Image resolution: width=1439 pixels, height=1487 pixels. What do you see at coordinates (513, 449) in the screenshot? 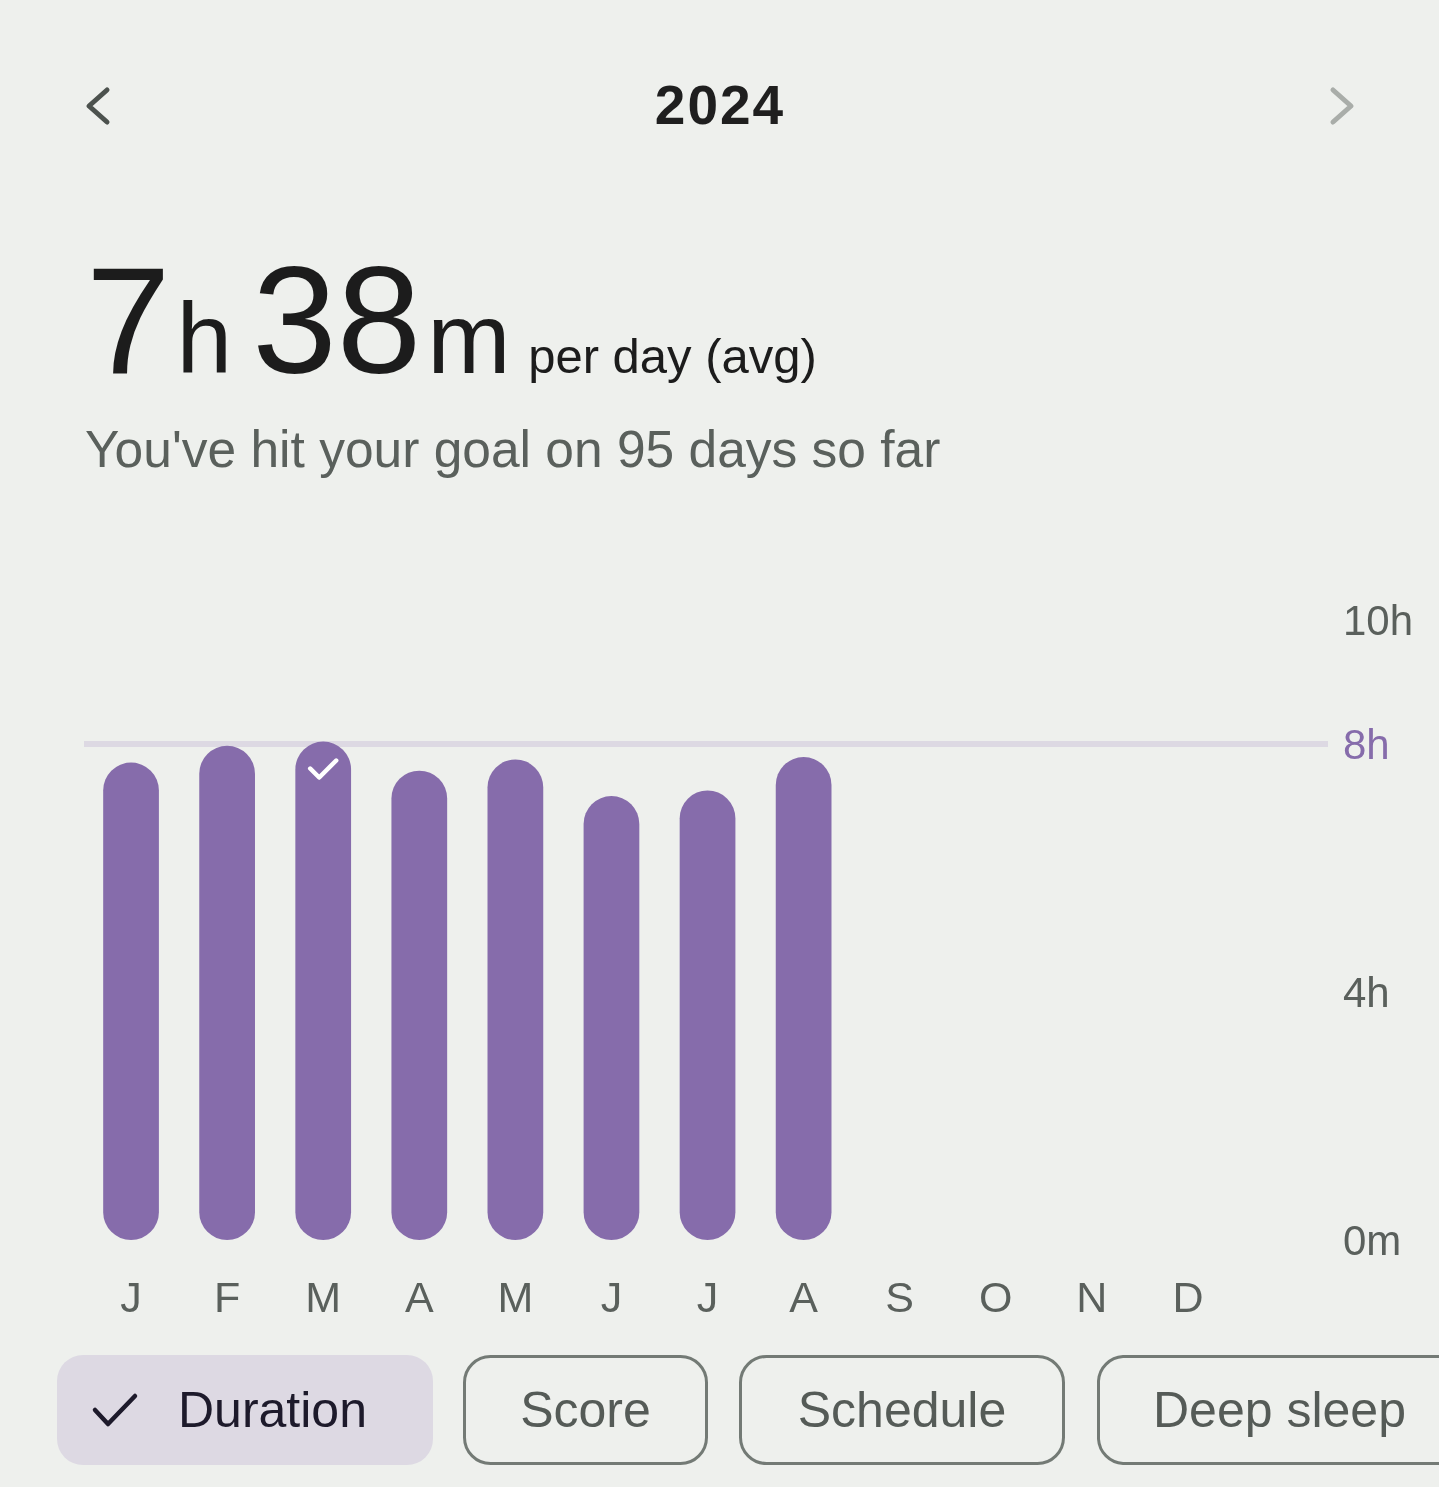
I see `text: You've hit your goal on 95 days so far` at bounding box center [513, 449].